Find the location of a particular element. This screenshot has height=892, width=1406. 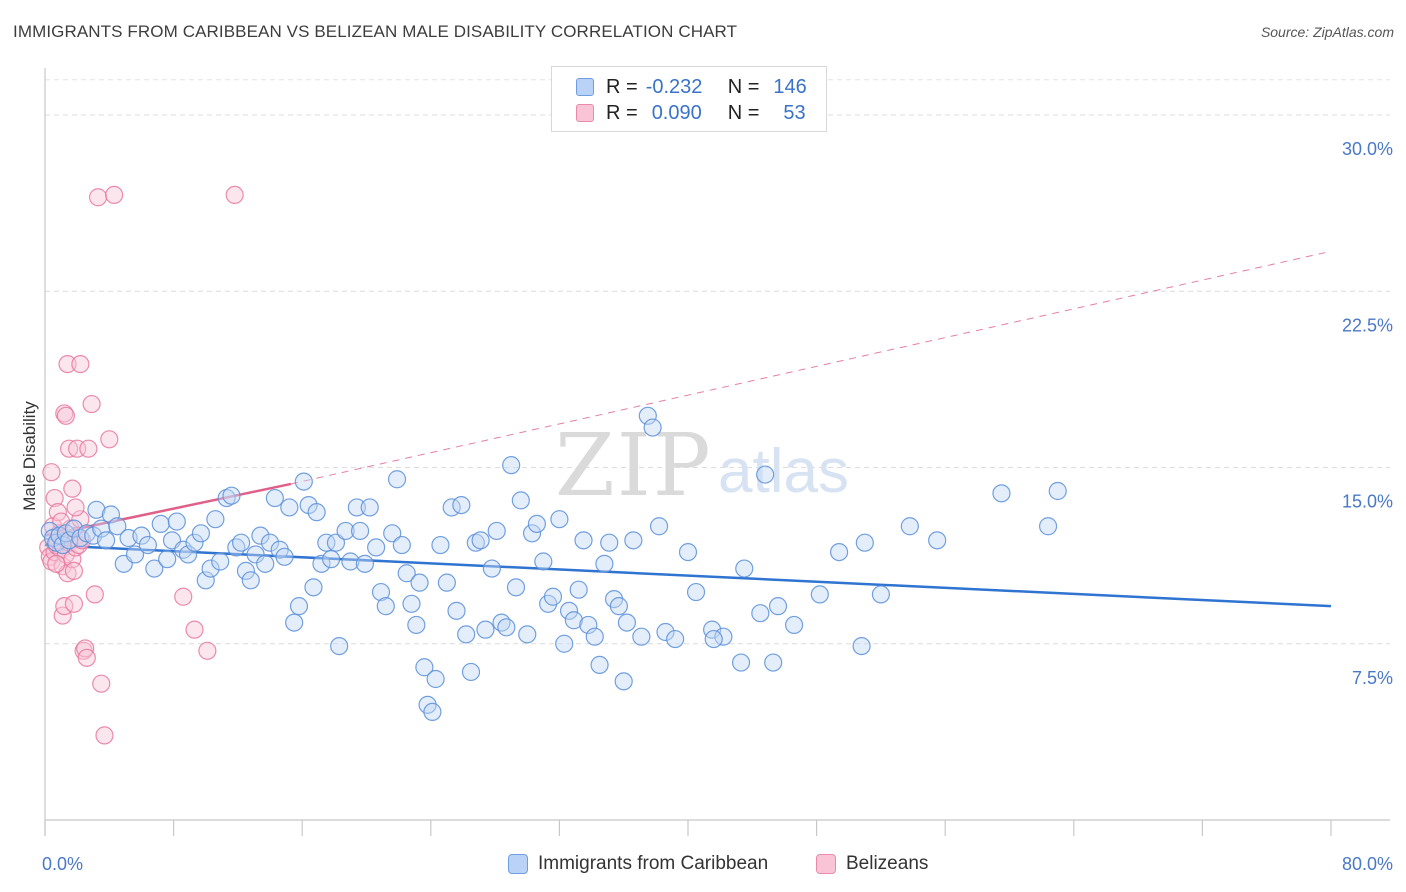

caribbean-trend-solid is located at coordinates (688, 575).